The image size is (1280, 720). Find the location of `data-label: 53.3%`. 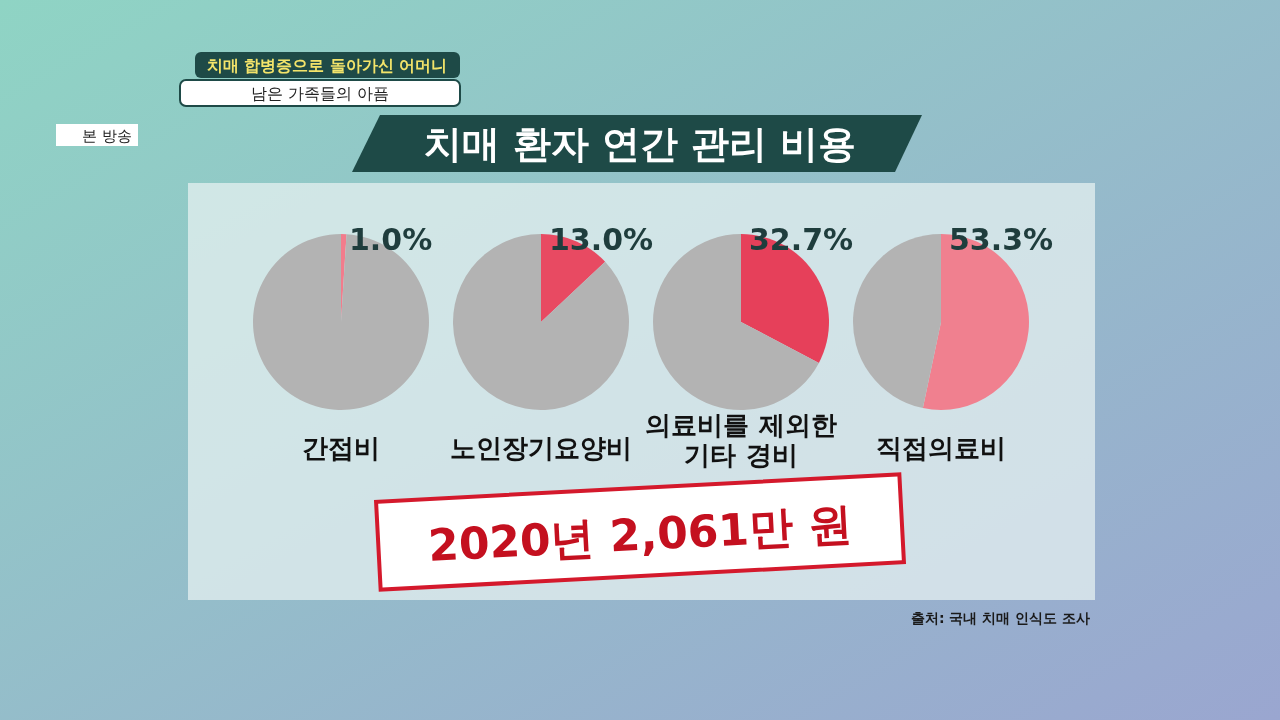

data-label: 53.3% is located at coordinates (1001, 239).